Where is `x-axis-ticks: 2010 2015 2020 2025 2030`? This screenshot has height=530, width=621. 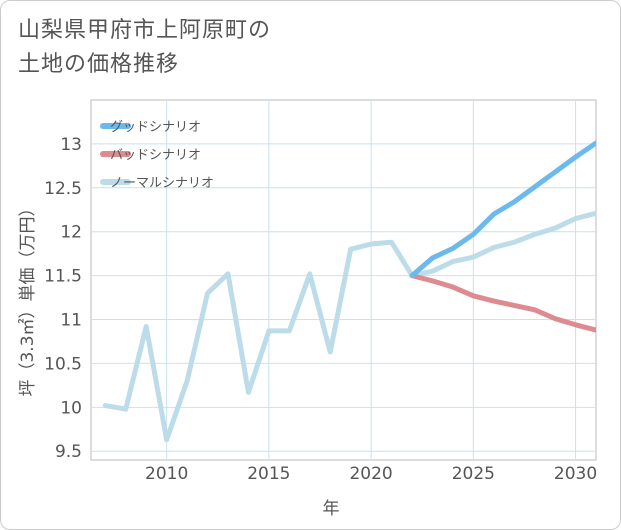 x-axis-ticks: 2010 2015 2020 2025 2030 is located at coordinates (371, 474).